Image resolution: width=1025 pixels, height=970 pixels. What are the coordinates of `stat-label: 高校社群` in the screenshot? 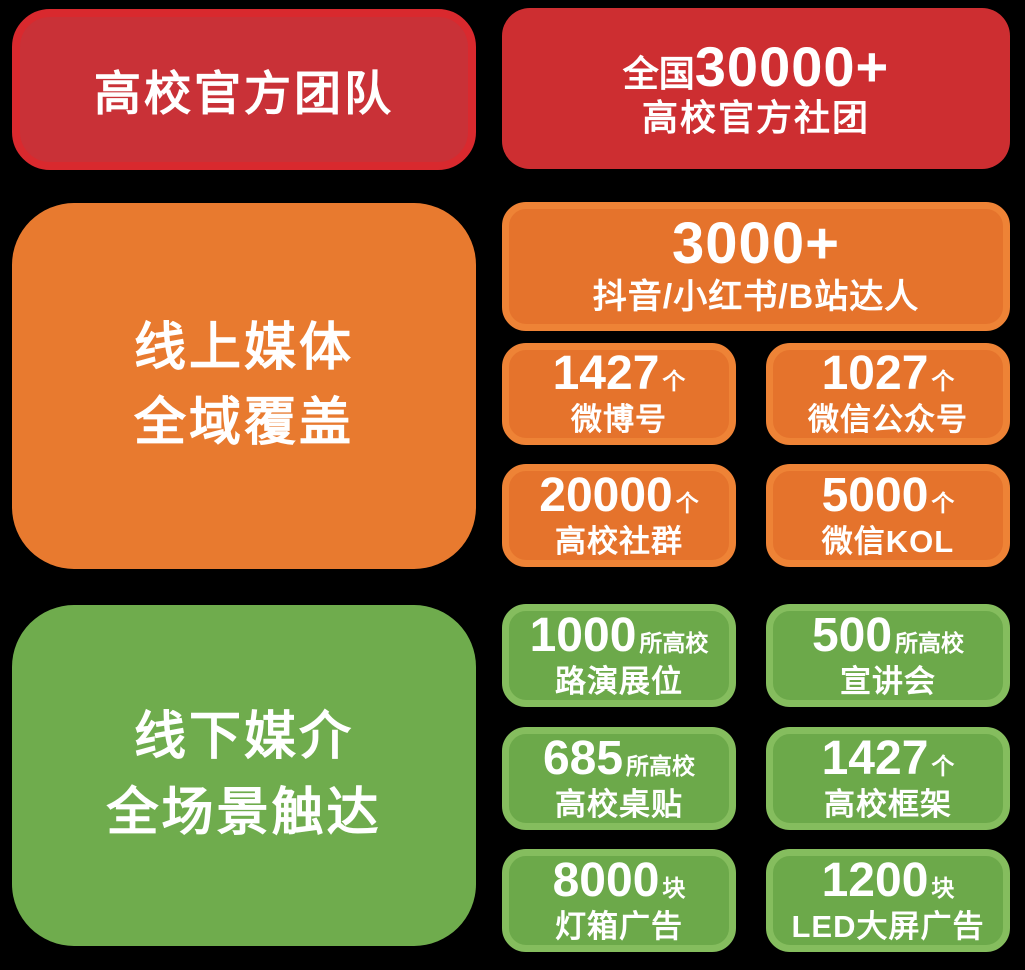 It's located at (619, 541).